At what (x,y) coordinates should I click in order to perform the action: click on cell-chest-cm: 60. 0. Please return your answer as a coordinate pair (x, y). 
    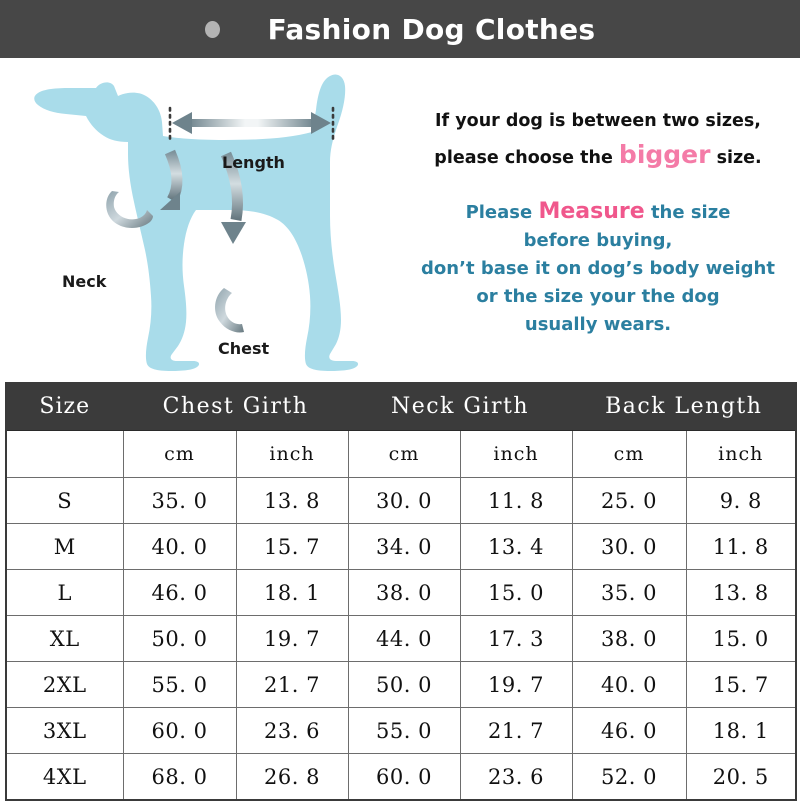
    Looking at the image, I should click on (179, 730).